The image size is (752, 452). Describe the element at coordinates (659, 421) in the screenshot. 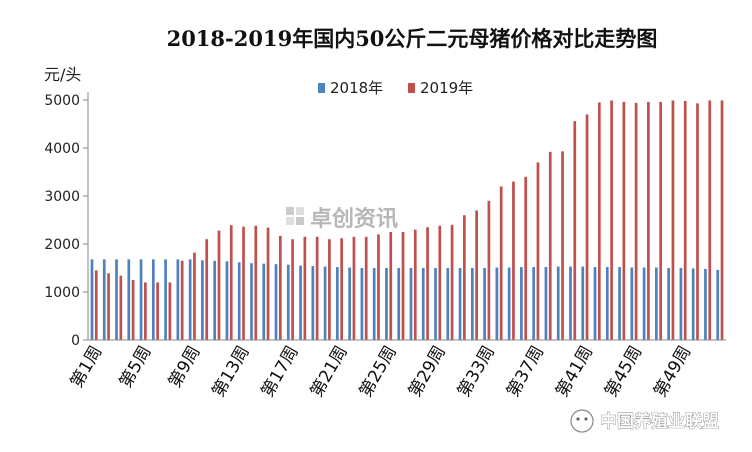

I see `brand-text: 中国养殖业联盟` at that location.